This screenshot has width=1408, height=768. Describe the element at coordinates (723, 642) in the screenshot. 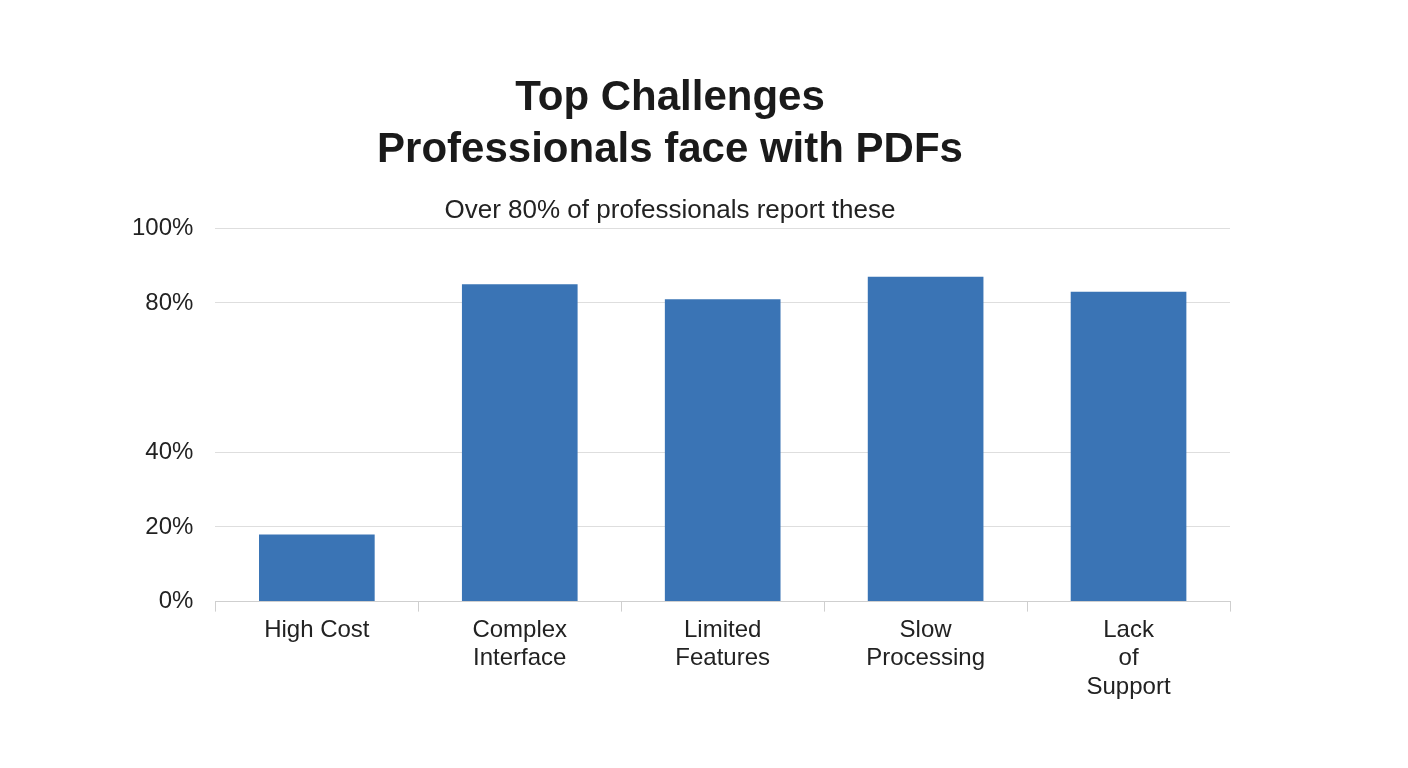

I see `x-tick-label: Limited Features` at that location.